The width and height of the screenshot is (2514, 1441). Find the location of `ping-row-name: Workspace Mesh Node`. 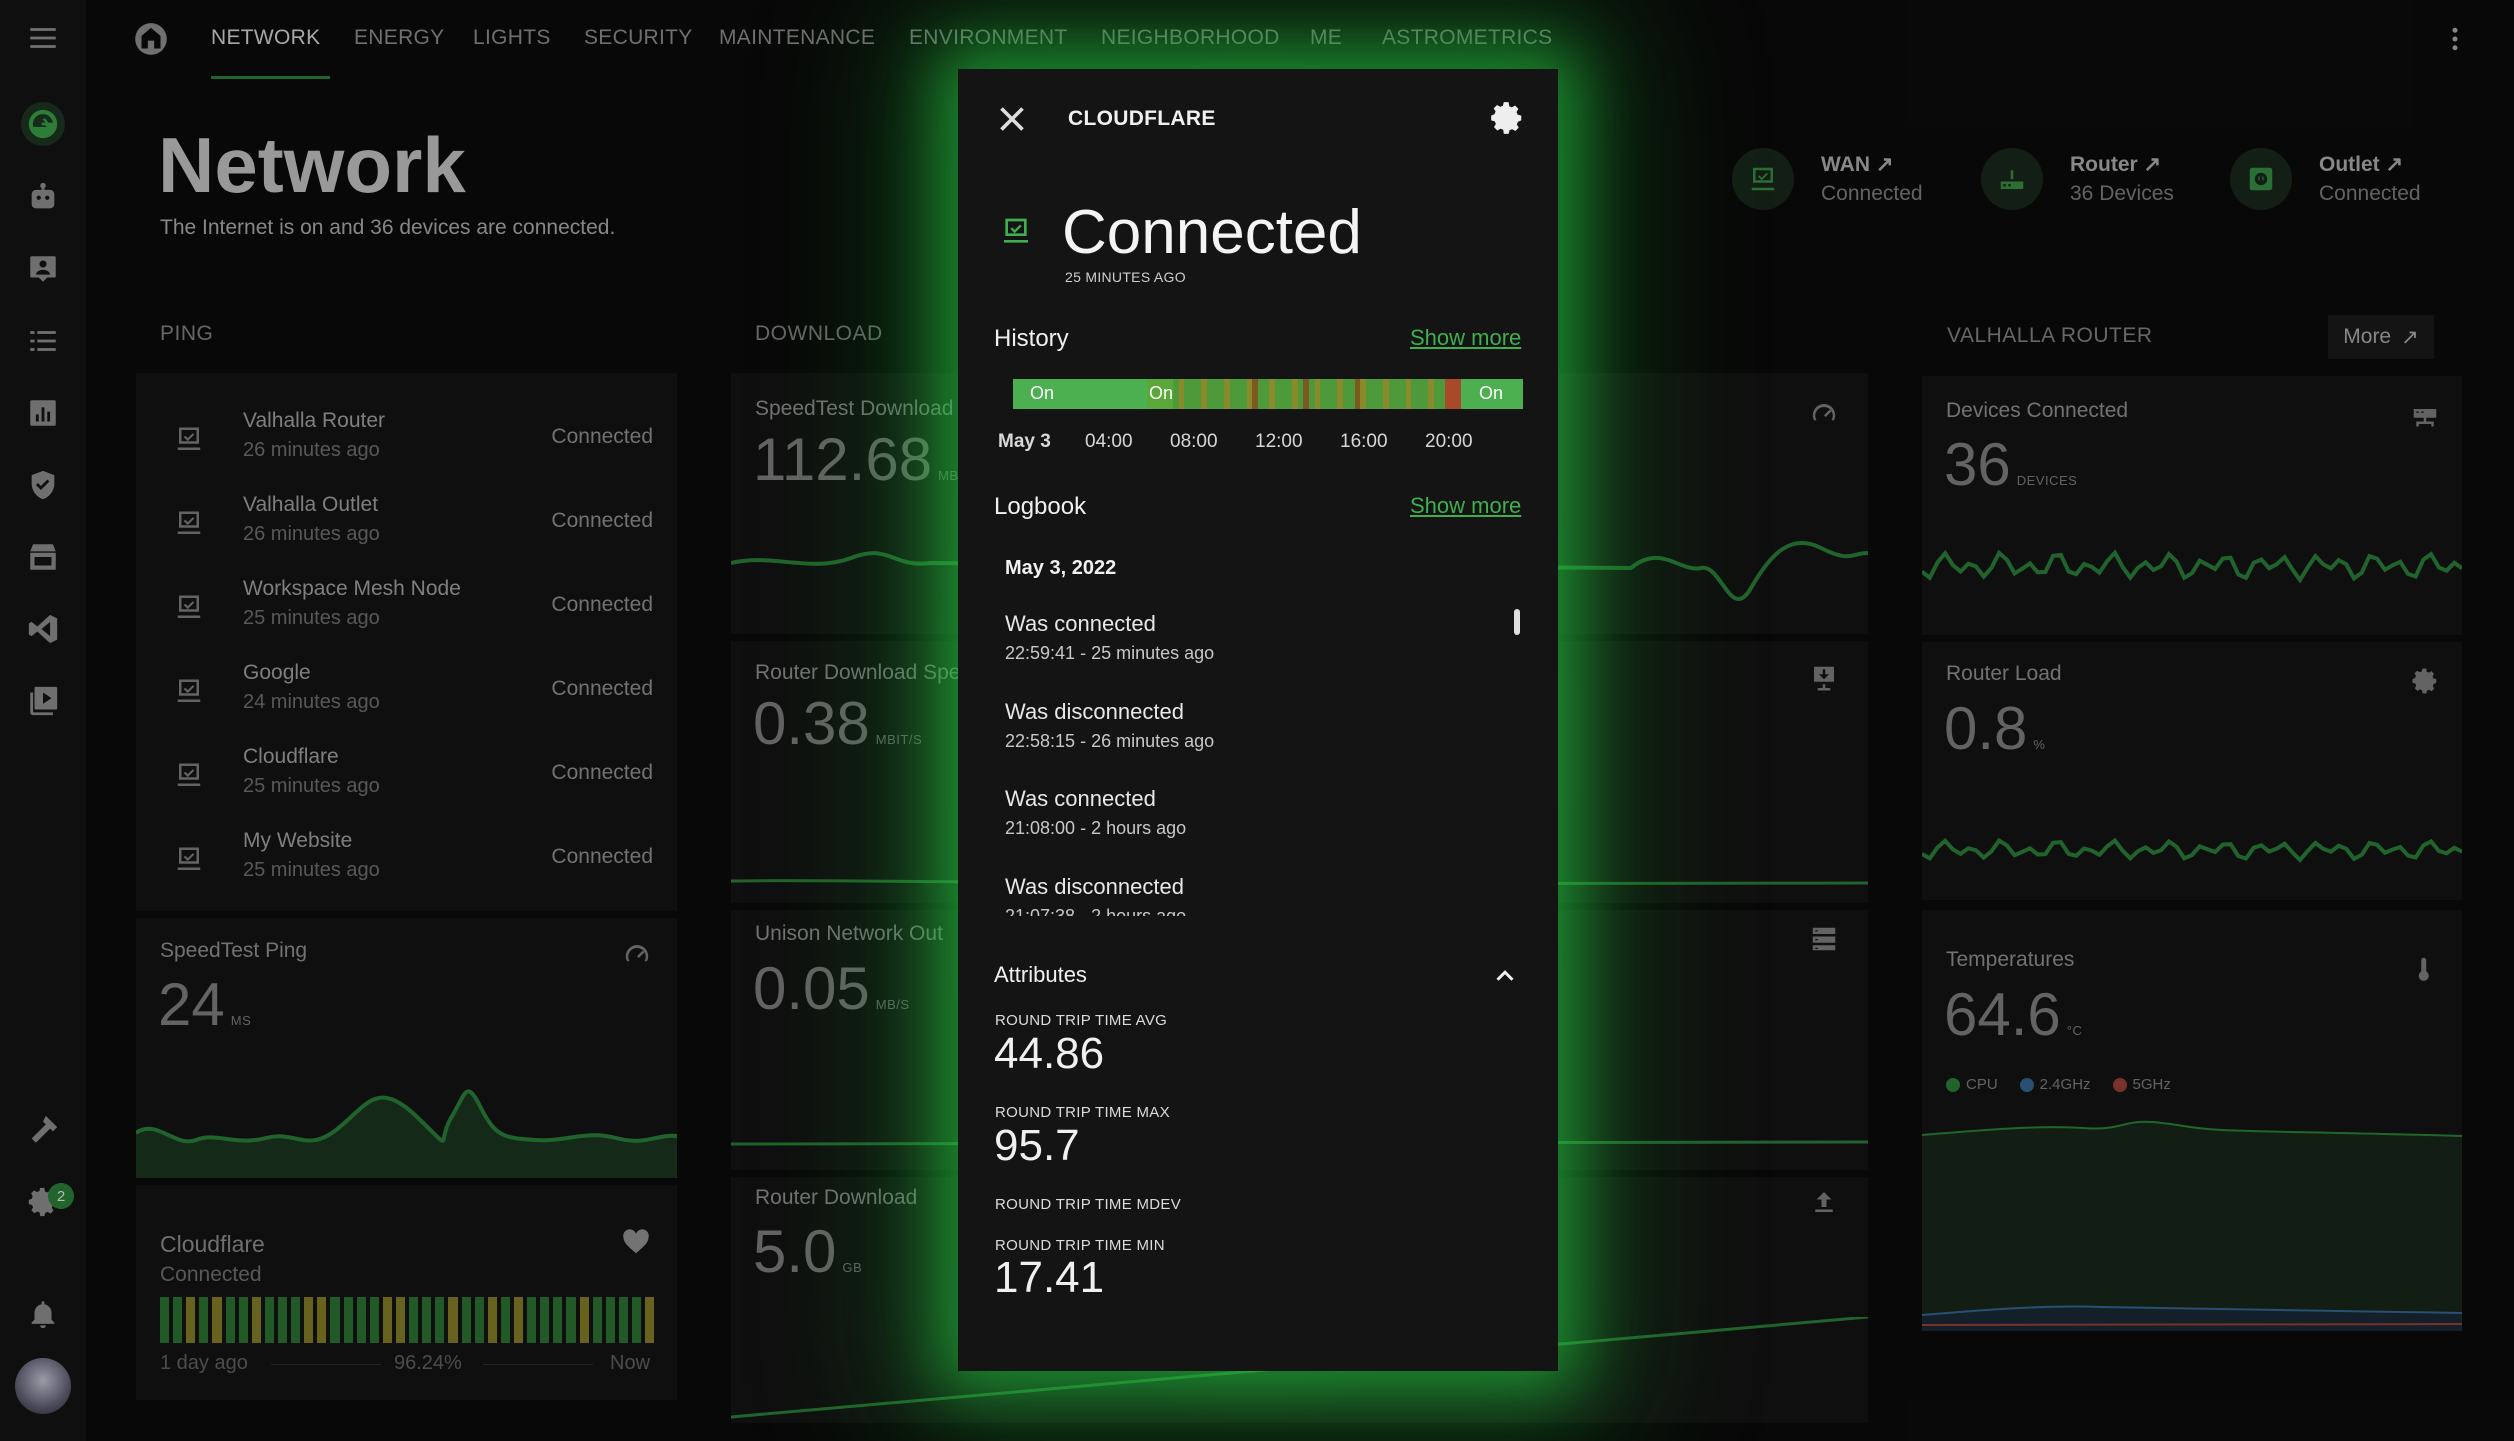

ping-row-name: Workspace Mesh Node is located at coordinates (352, 588).